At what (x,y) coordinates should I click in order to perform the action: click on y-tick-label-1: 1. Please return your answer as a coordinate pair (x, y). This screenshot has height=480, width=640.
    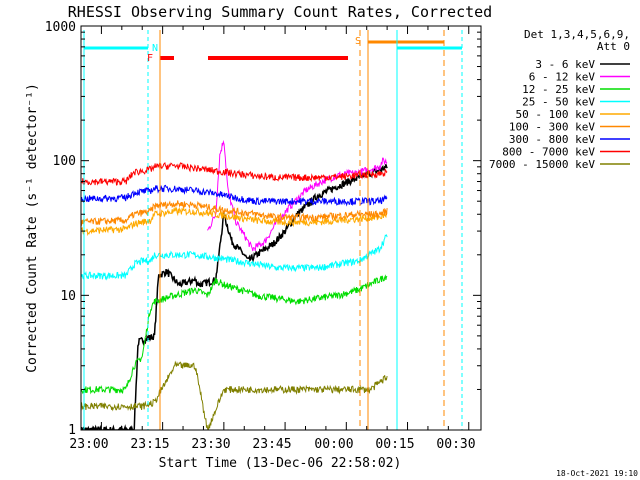
    Looking at the image, I should click on (72, 430).